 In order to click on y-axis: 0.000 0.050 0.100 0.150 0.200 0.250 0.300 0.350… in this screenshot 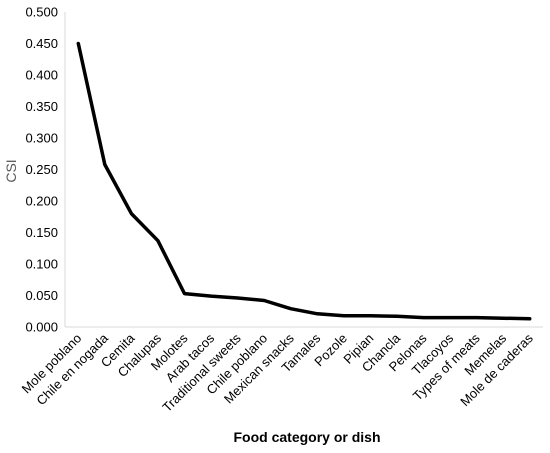, I will do `click(45, 170)`.